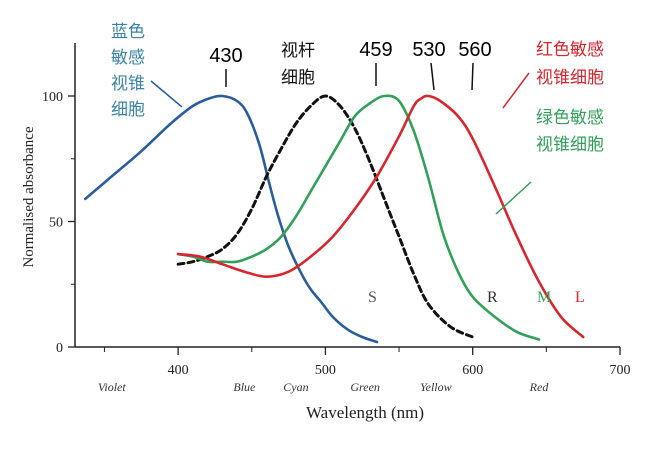 Image resolution: width=660 pixels, height=449 pixels. Describe the element at coordinates (128, 83) in the screenshot. I see `s-cone-label-line3: 视锥` at that location.